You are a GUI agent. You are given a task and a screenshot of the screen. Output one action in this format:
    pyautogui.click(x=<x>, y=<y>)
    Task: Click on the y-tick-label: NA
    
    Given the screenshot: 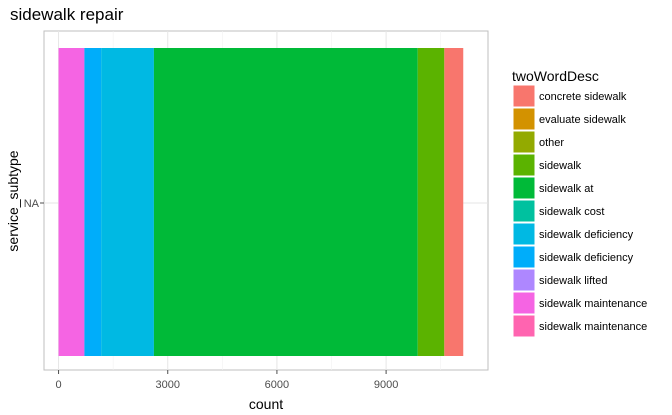 What is the action you would take?
    pyautogui.click(x=32, y=204)
    